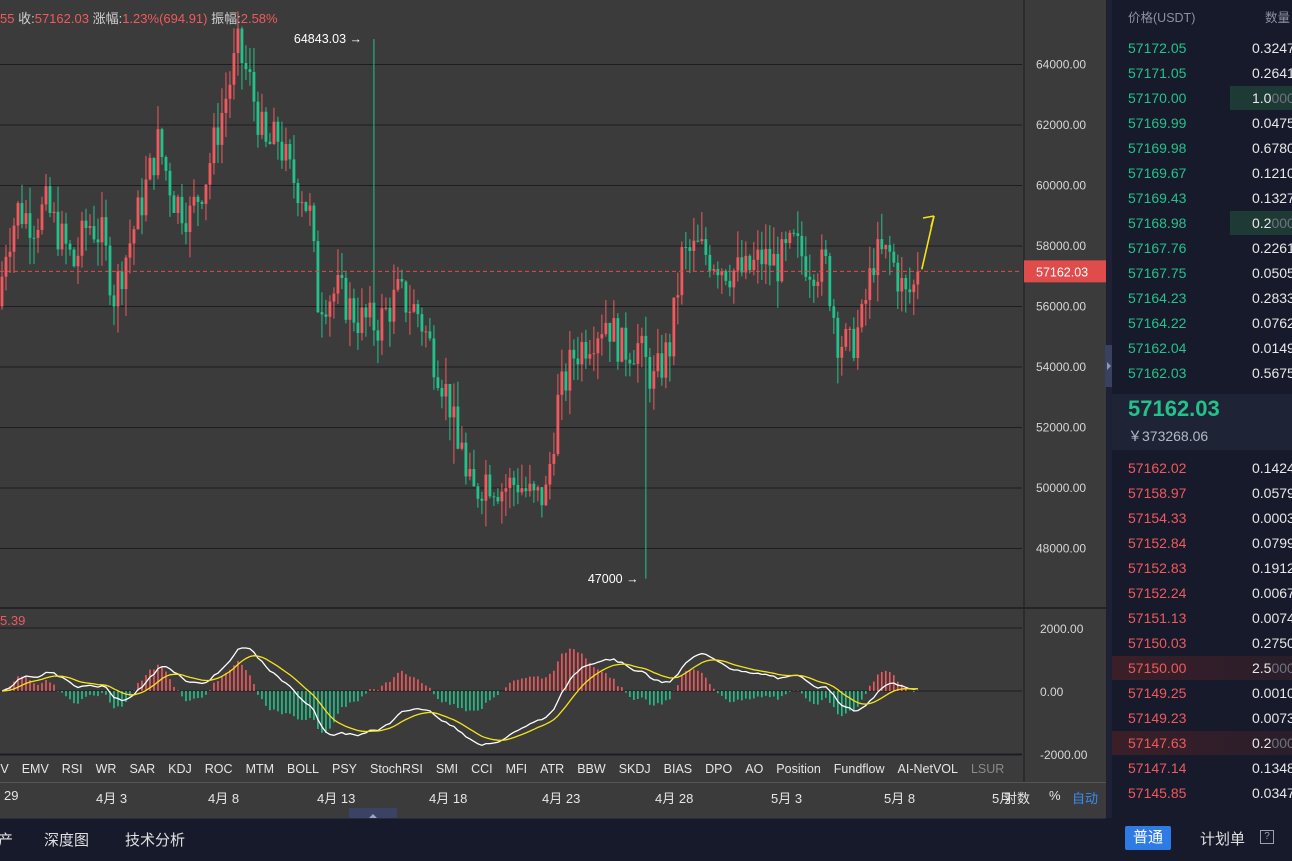  Describe the element at coordinates (1202, 323) in the screenshot. I see `ask-row: 57164.22 0.0762` at that location.